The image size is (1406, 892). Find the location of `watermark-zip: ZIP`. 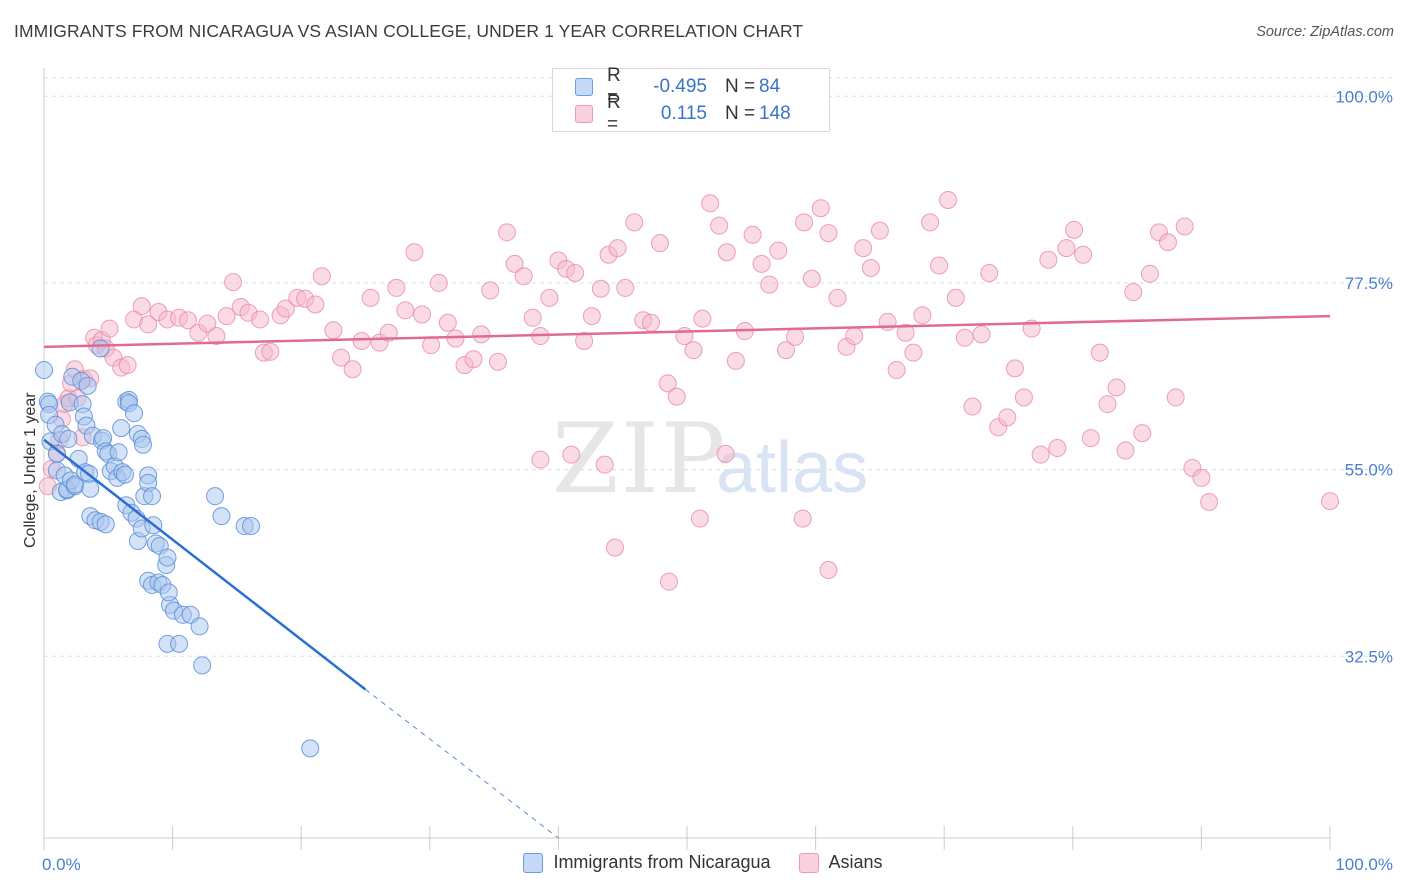

watermark-zip: ZIP is located at coordinates (639, 459).